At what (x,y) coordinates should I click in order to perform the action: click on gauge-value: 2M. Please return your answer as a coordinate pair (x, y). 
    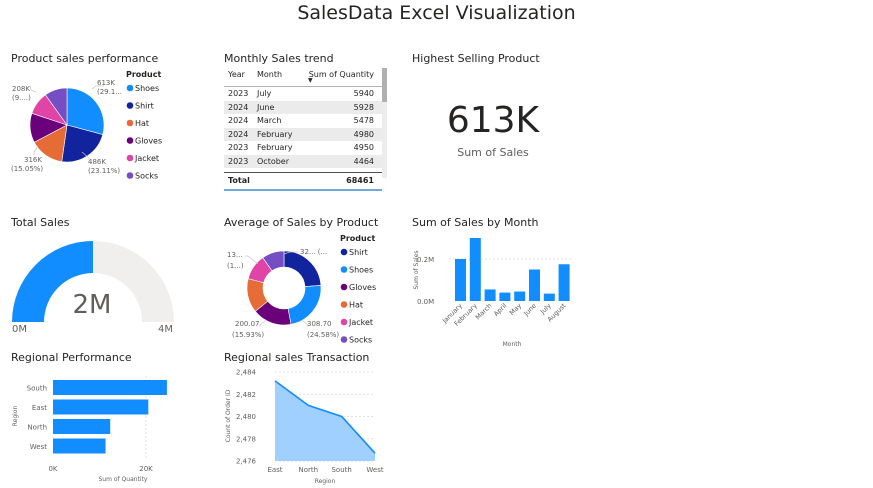
    Looking at the image, I should click on (92, 305).